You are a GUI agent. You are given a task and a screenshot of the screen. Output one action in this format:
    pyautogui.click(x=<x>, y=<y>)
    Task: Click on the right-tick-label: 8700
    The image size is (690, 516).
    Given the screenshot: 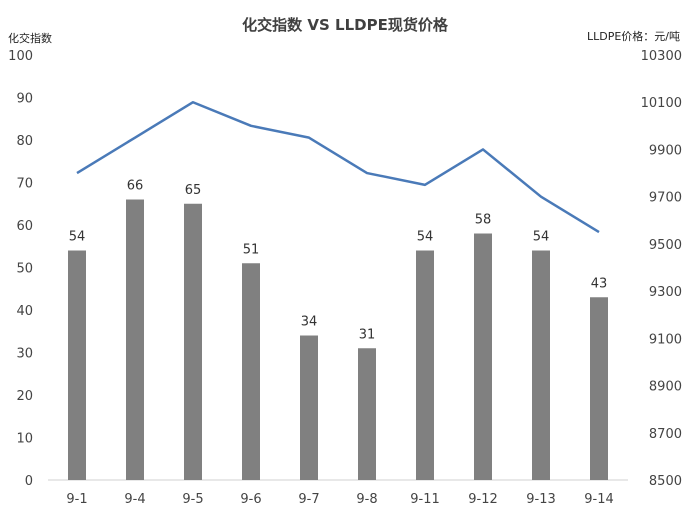 What is the action you would take?
    pyautogui.click(x=665, y=434)
    